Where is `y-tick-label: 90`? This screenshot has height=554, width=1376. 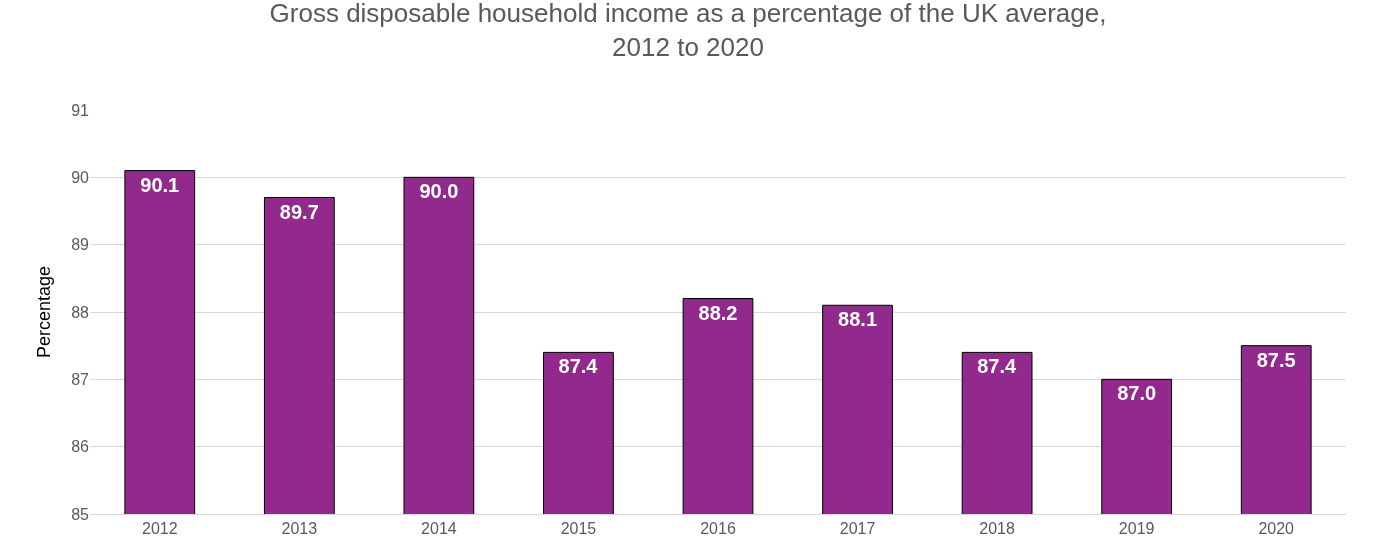 y-tick-label: 90 is located at coordinates (80, 177).